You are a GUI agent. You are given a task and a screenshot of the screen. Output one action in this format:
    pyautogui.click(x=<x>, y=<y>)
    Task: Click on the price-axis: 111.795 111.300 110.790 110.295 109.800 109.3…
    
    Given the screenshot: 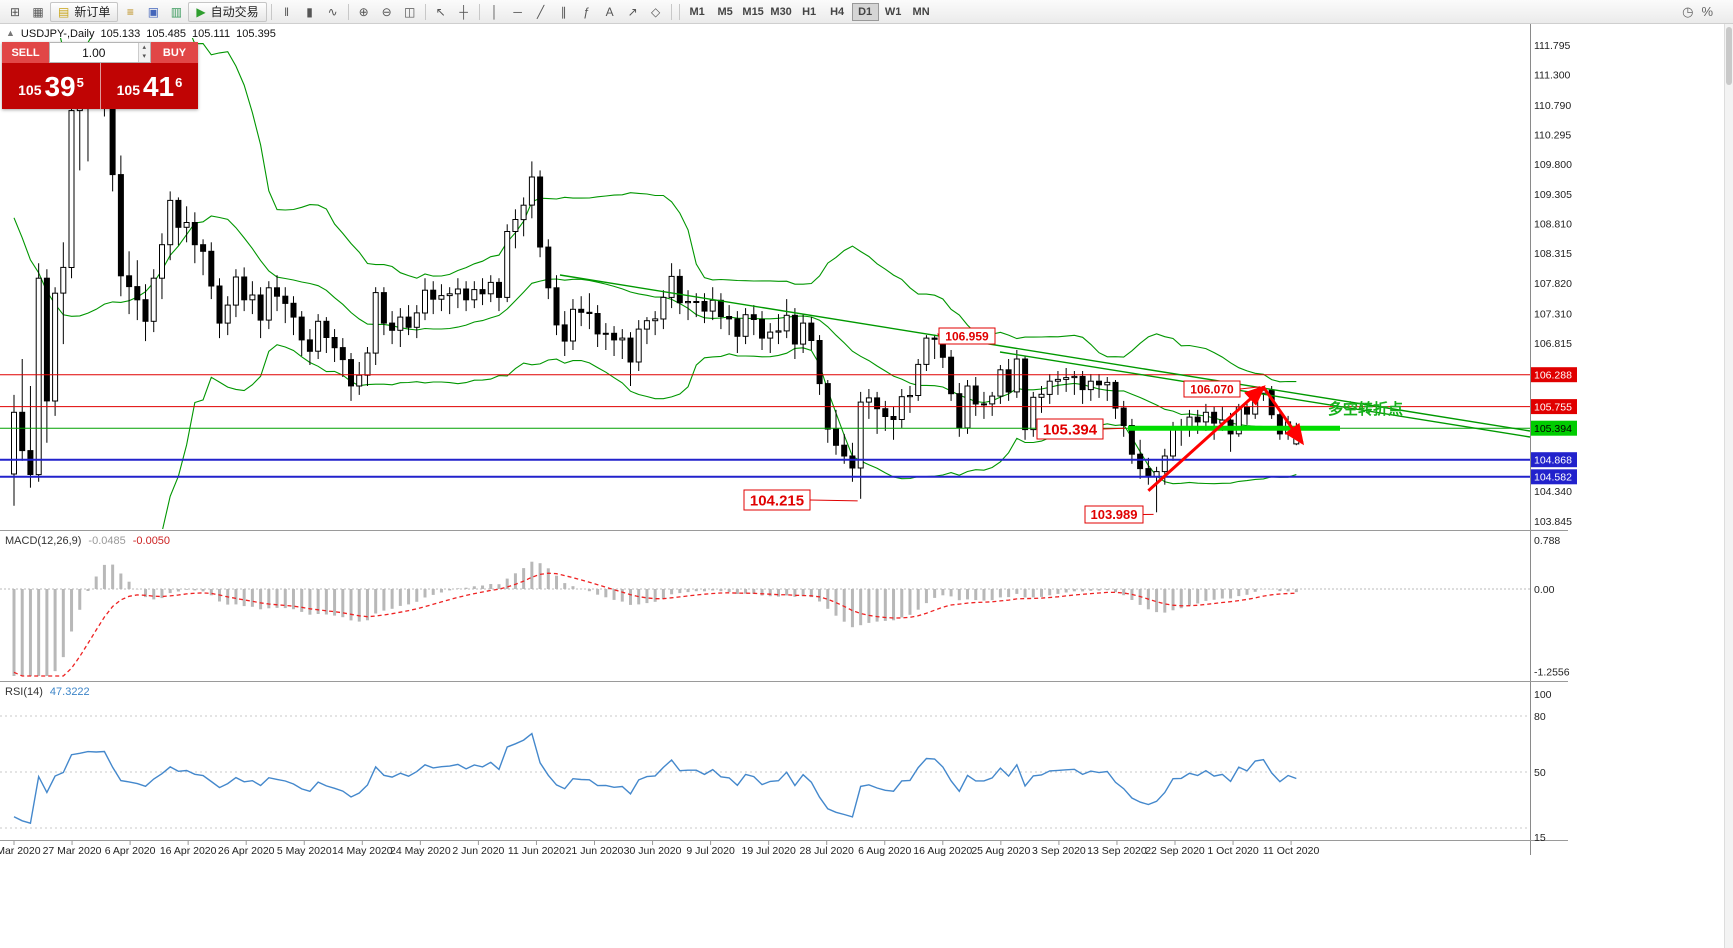 What is the action you would take?
    pyautogui.click(x=1554, y=284)
    